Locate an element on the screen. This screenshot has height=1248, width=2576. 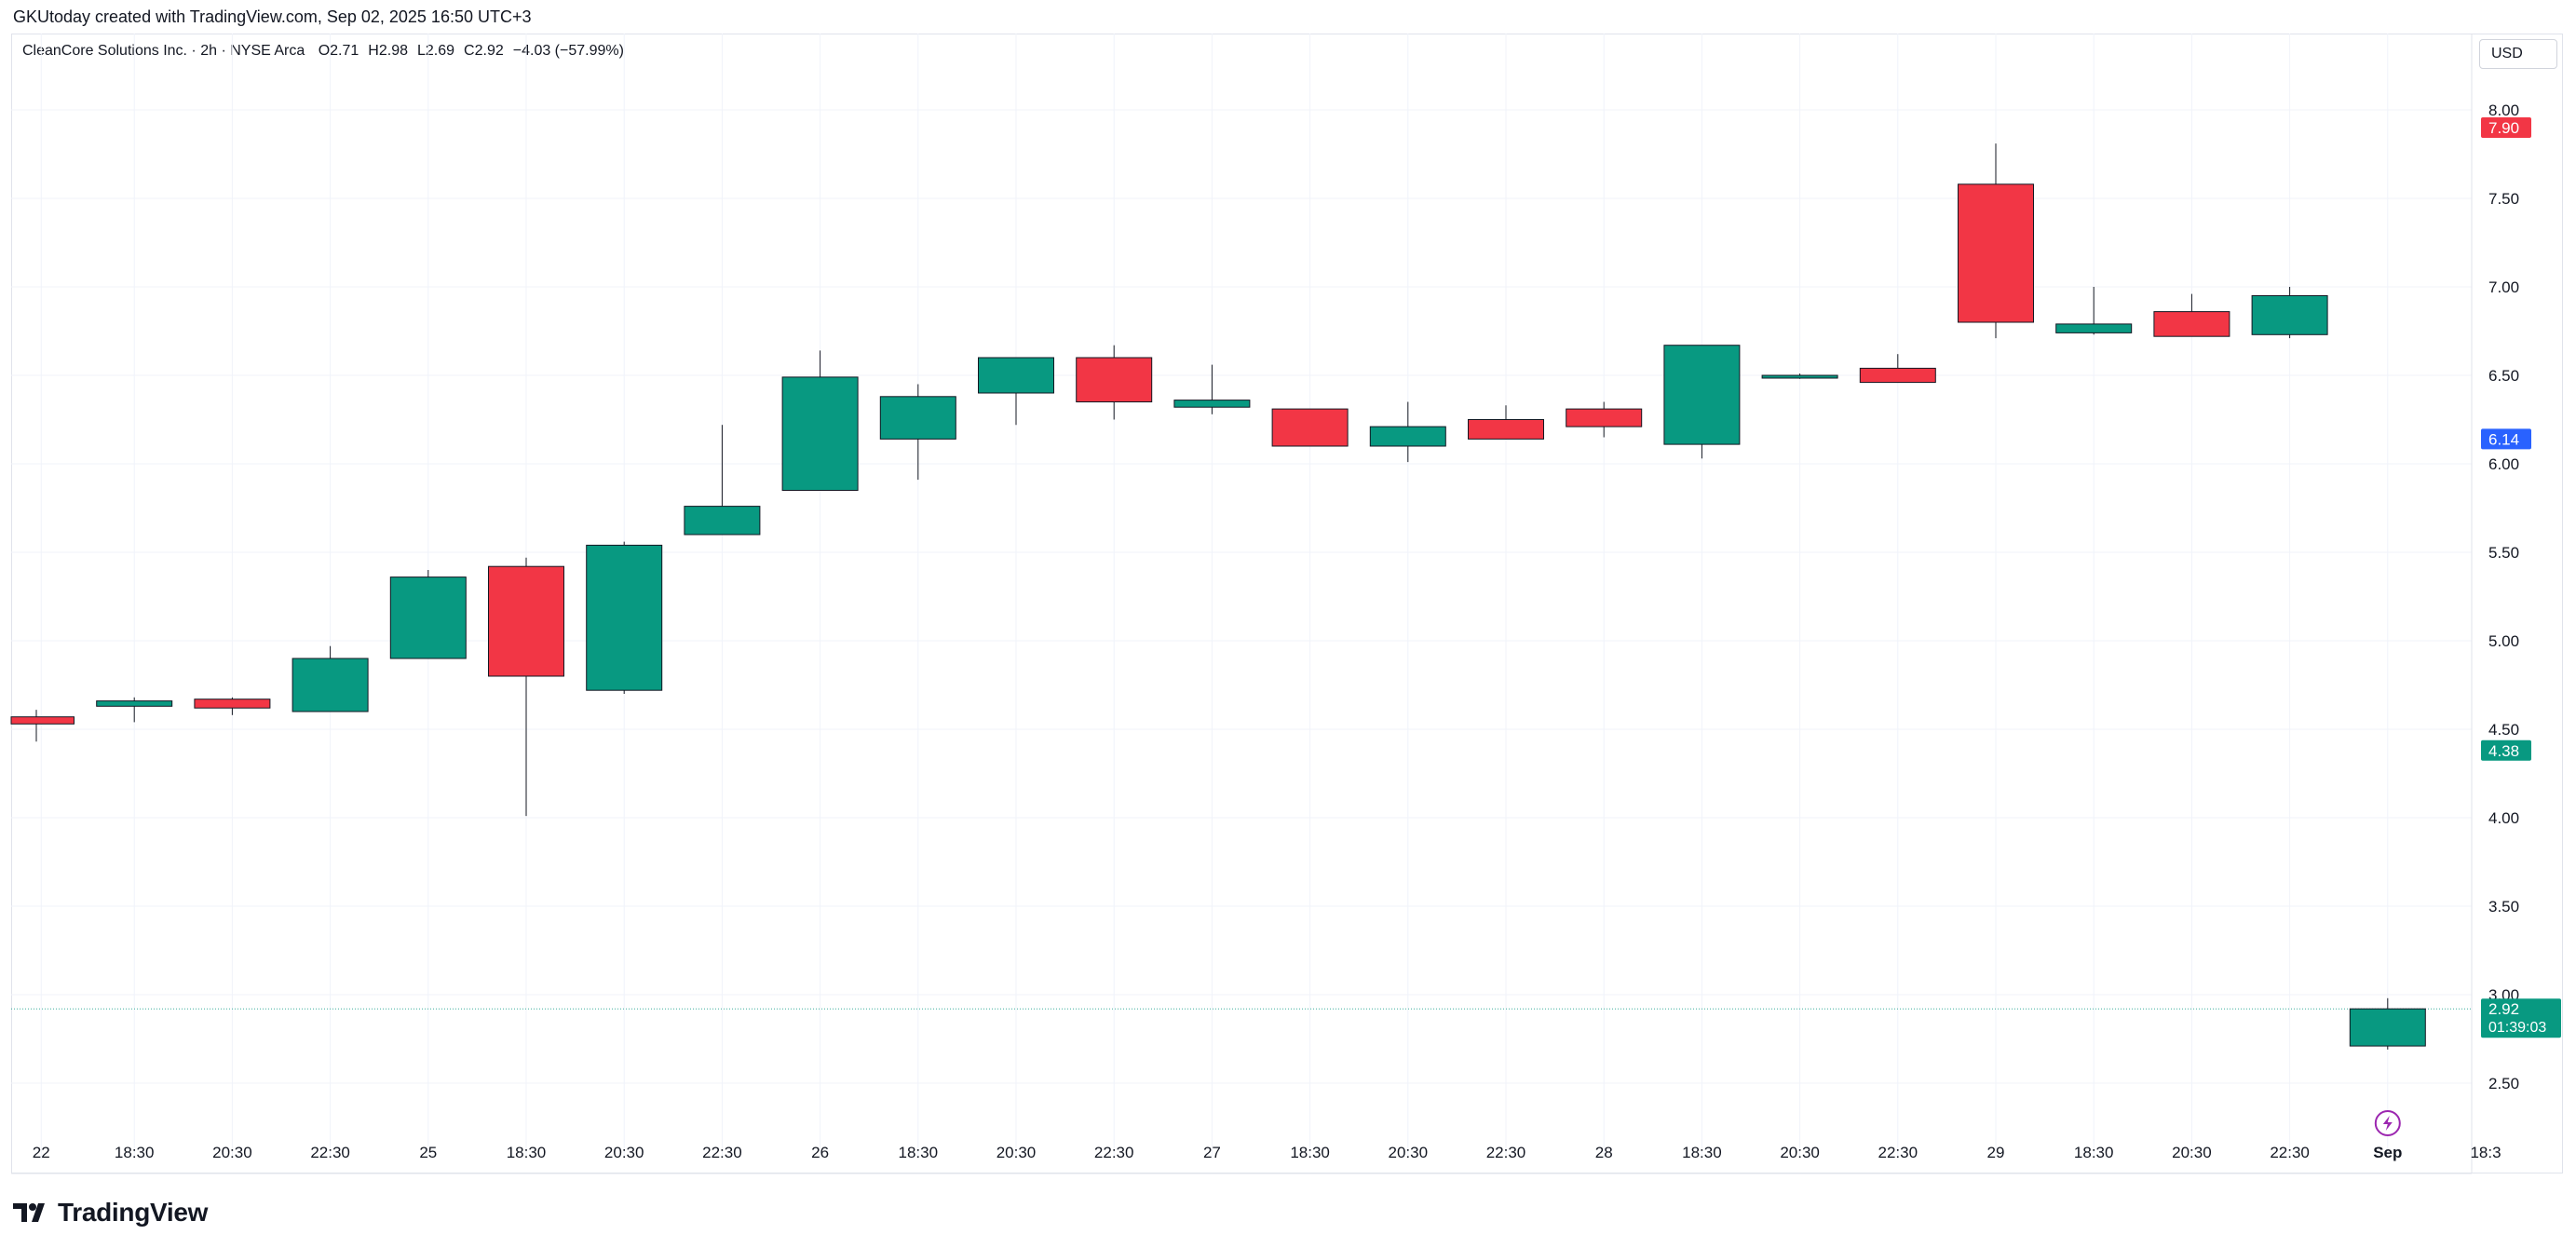
y-tick-label: 6.00 is located at coordinates (2503, 464).